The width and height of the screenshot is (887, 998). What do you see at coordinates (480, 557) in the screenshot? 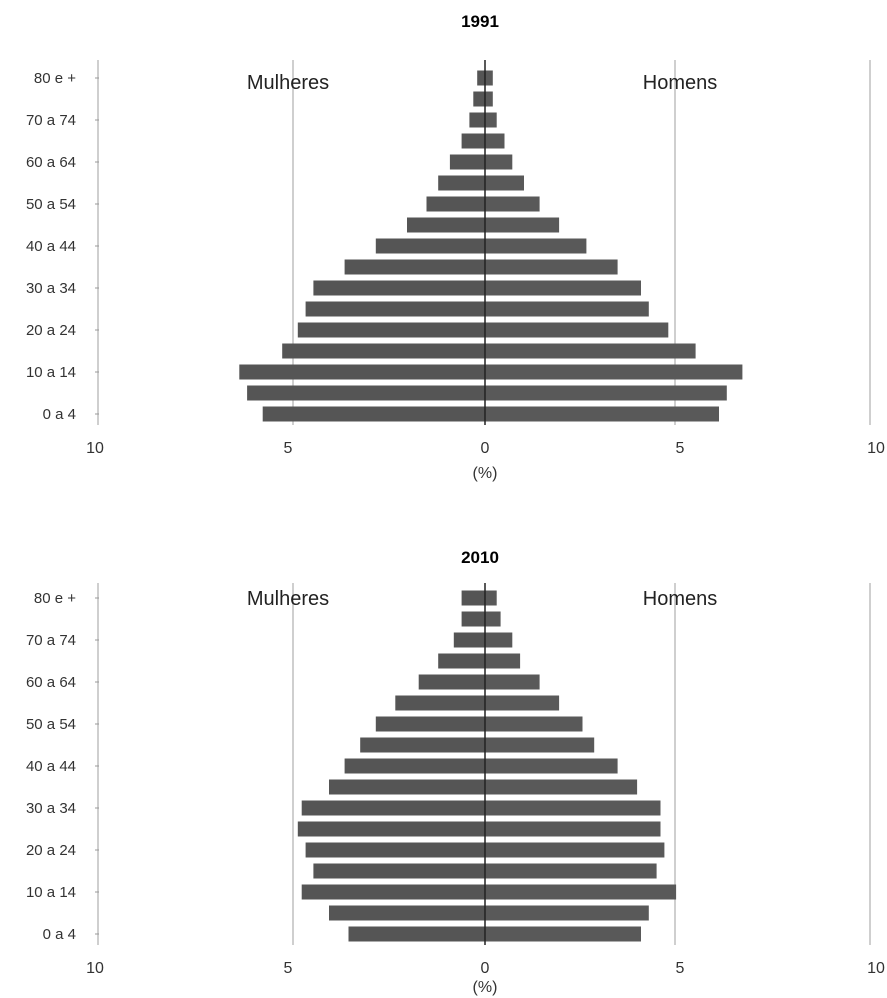
I see `chart-title: 2010` at bounding box center [480, 557].